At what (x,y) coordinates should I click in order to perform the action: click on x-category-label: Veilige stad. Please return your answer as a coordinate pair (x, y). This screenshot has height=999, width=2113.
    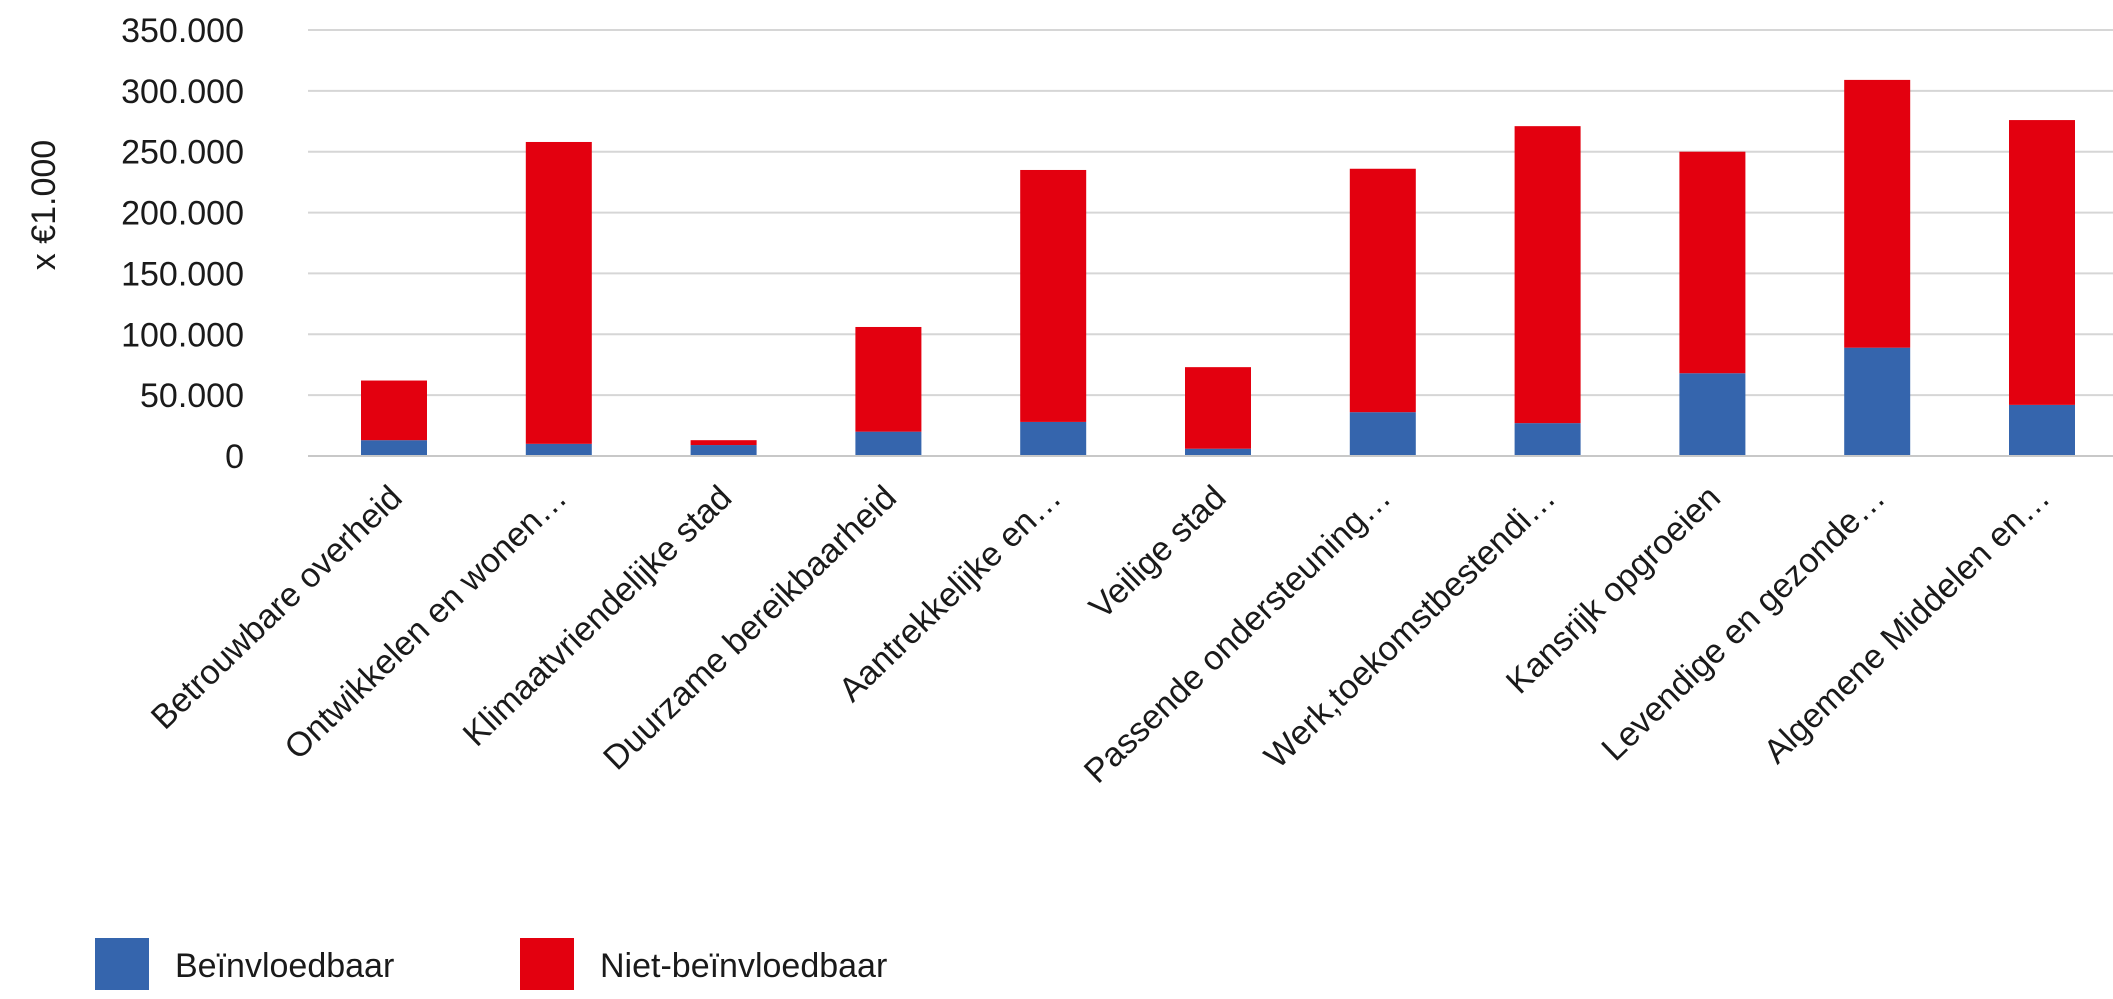
    Looking at the image, I should click on (1157, 552).